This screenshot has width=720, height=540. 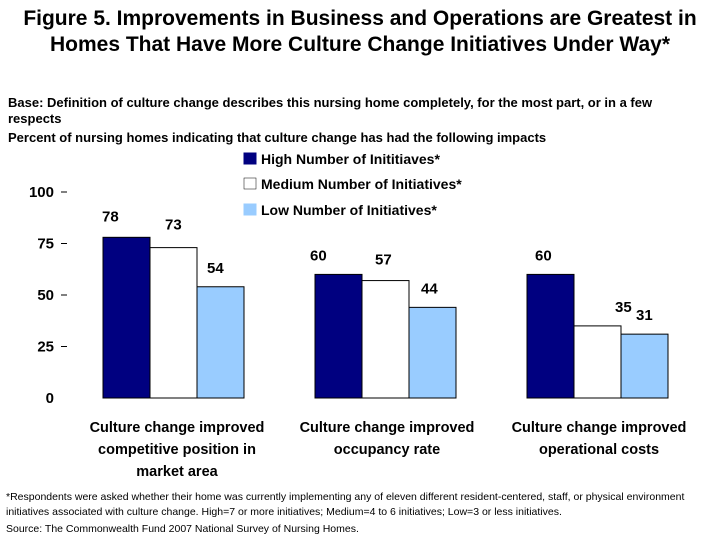 I want to click on y-tick-label-25: 25, so click(x=45, y=347).